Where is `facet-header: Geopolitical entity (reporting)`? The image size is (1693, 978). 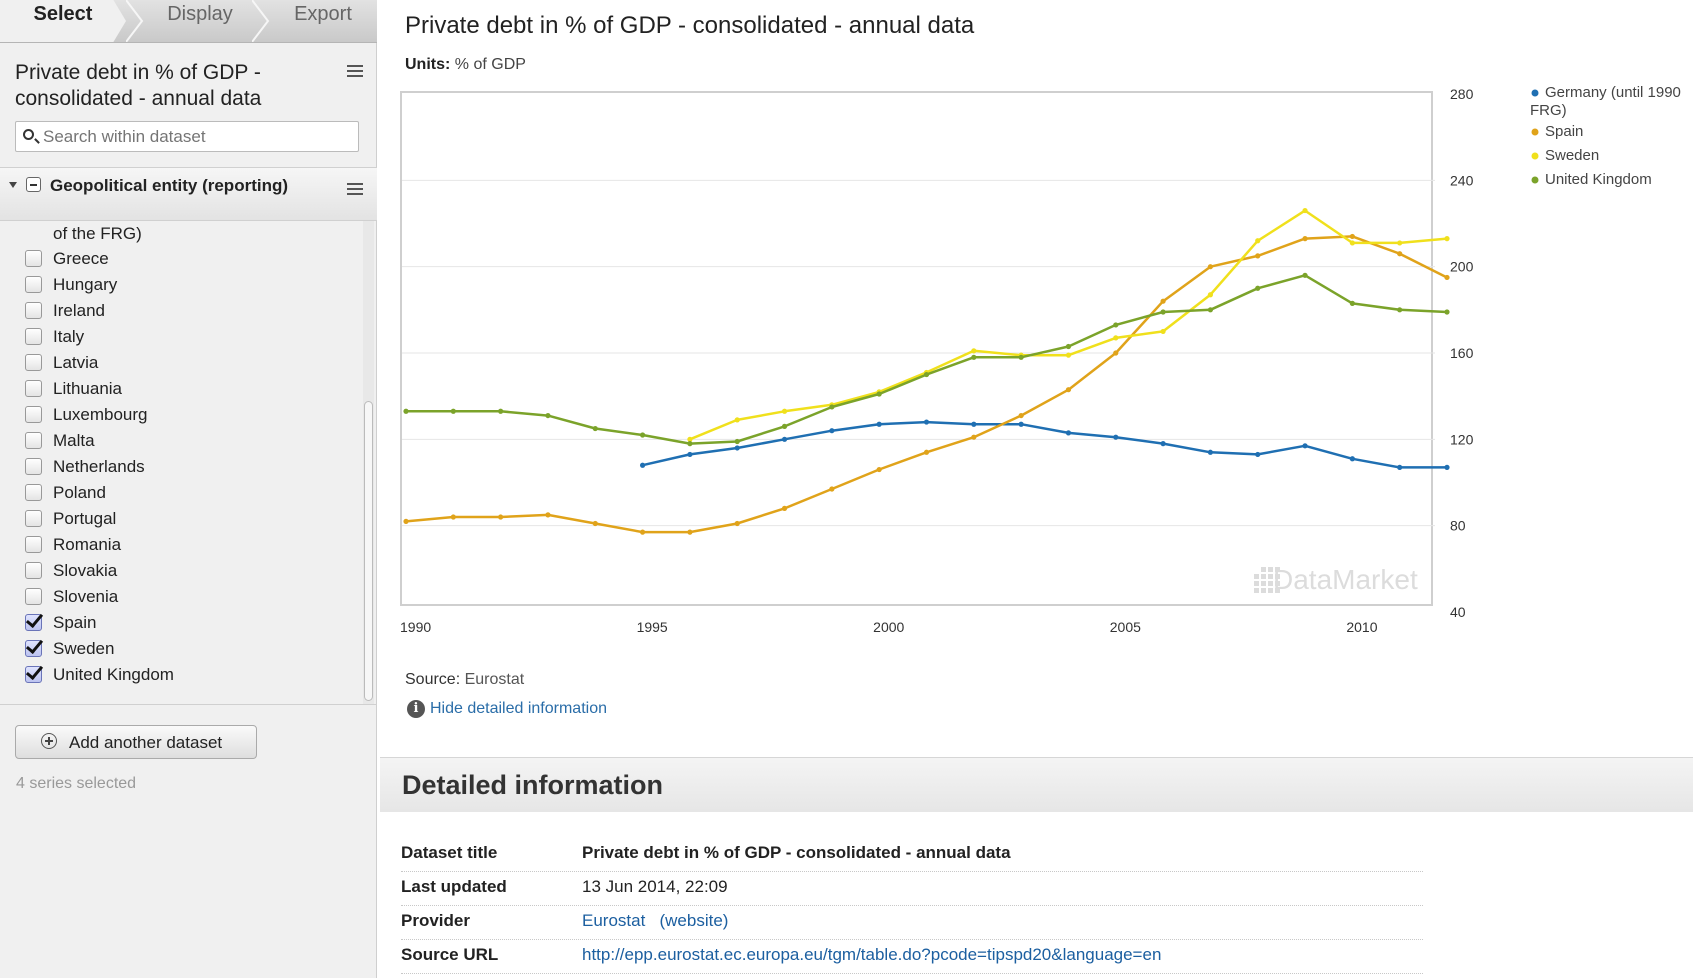
facet-header: Geopolitical entity (reporting) is located at coordinates (188, 194).